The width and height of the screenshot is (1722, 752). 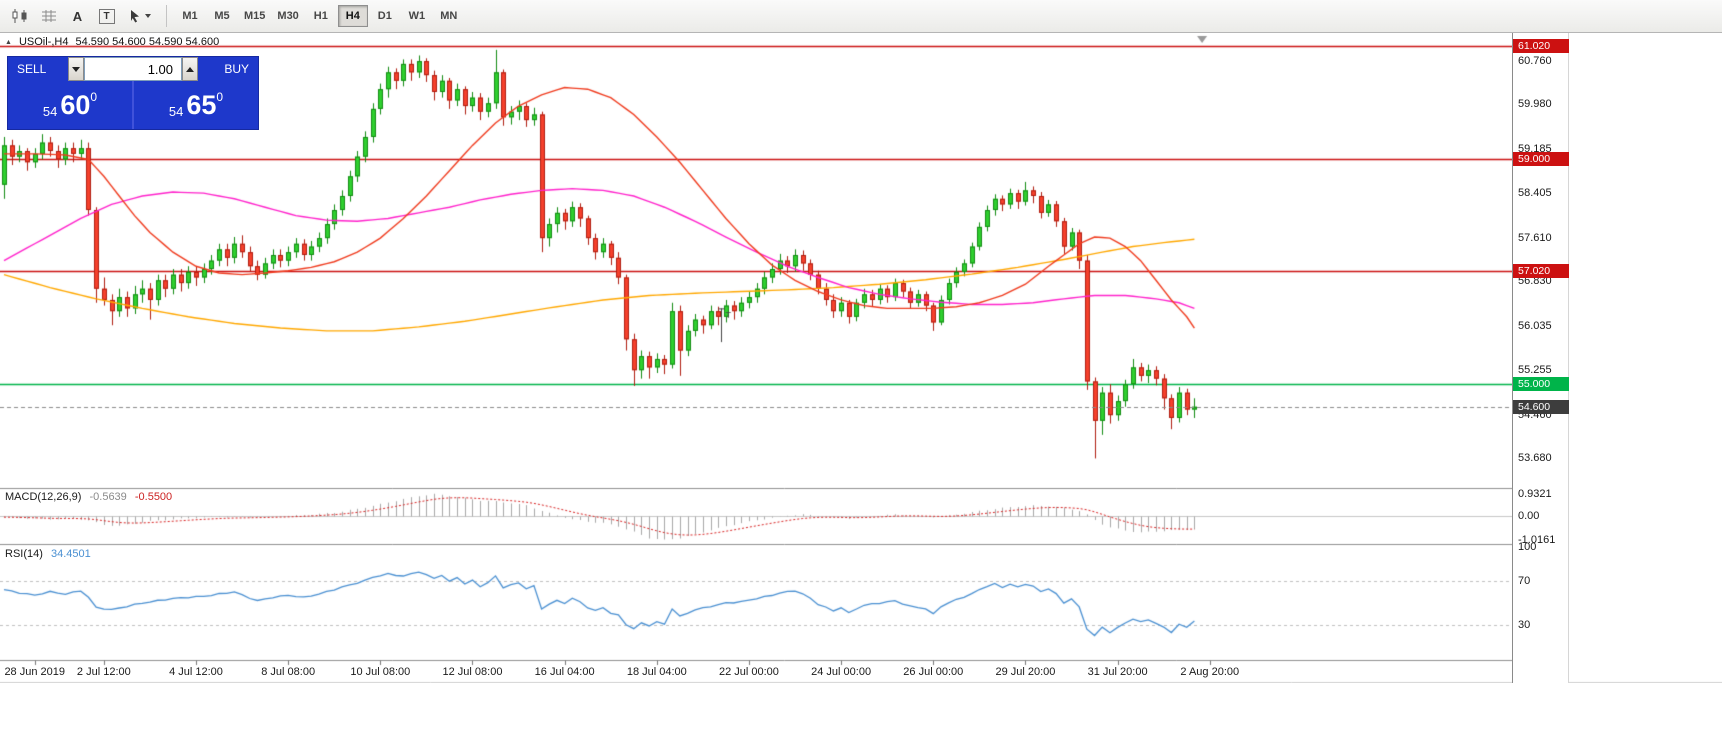 I want to click on sell-price-units: 54, so click(x=50, y=111).